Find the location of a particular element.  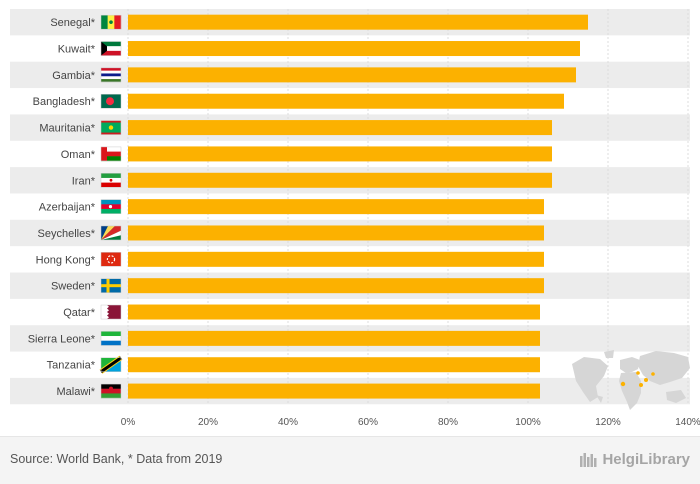

senegal-flag-icon is located at coordinates (111, 22).